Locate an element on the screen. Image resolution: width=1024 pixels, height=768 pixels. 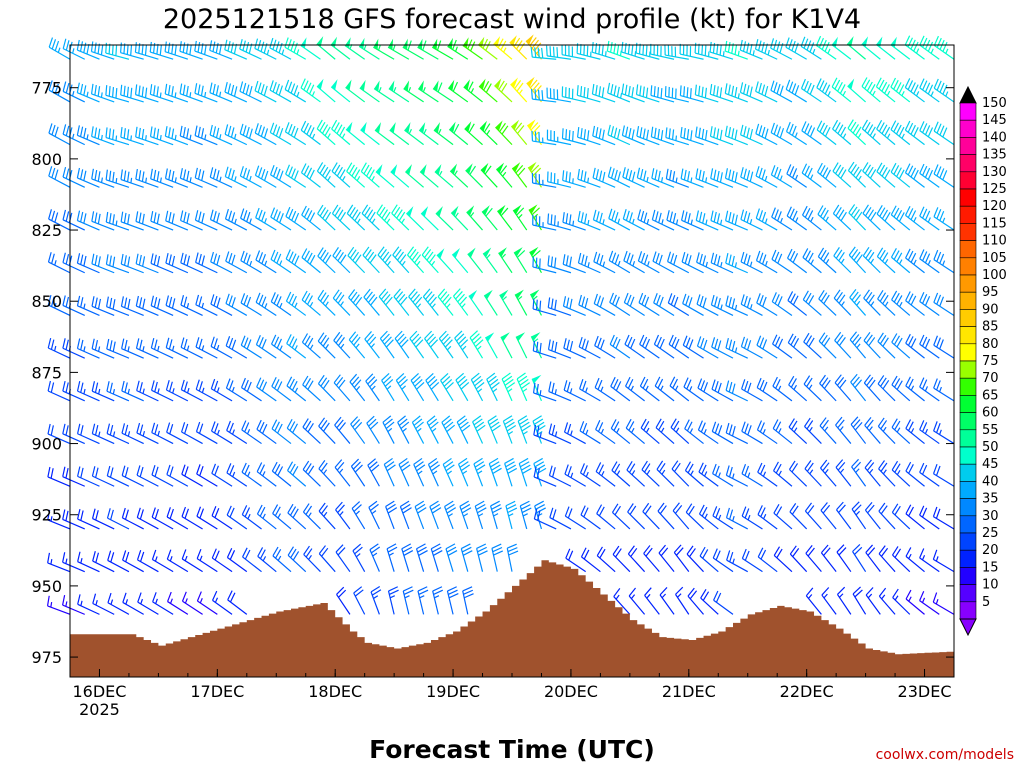
x-tick-label: 21DEC is located at coordinates (689, 691).